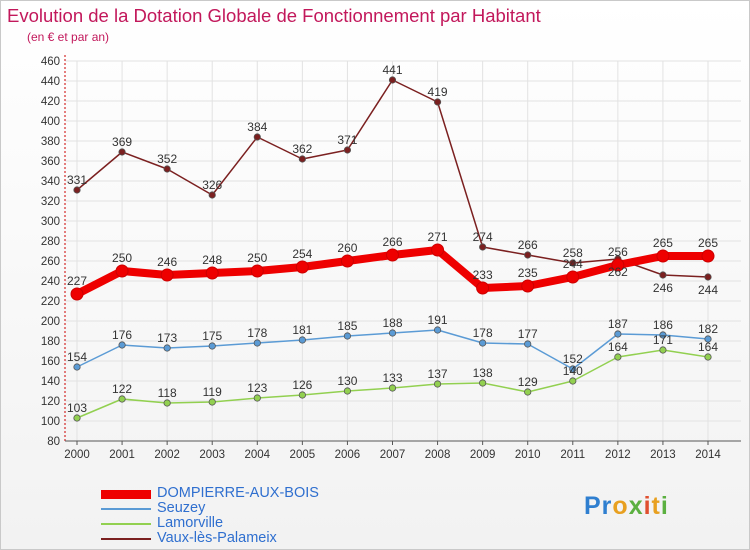 This screenshot has height=550, width=750. What do you see at coordinates (50, 282) in the screenshot?
I see `y-tick-label: 240` at bounding box center [50, 282].